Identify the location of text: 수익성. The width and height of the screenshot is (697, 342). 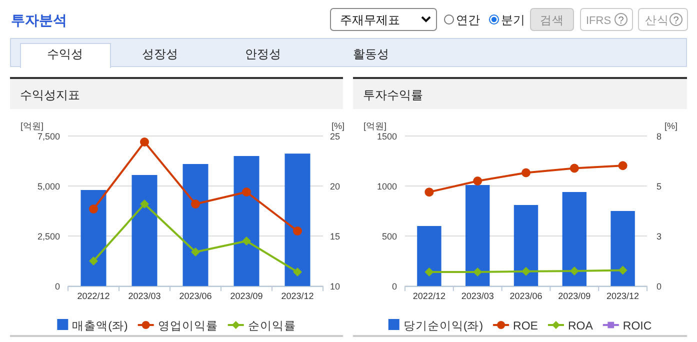
(65, 54).